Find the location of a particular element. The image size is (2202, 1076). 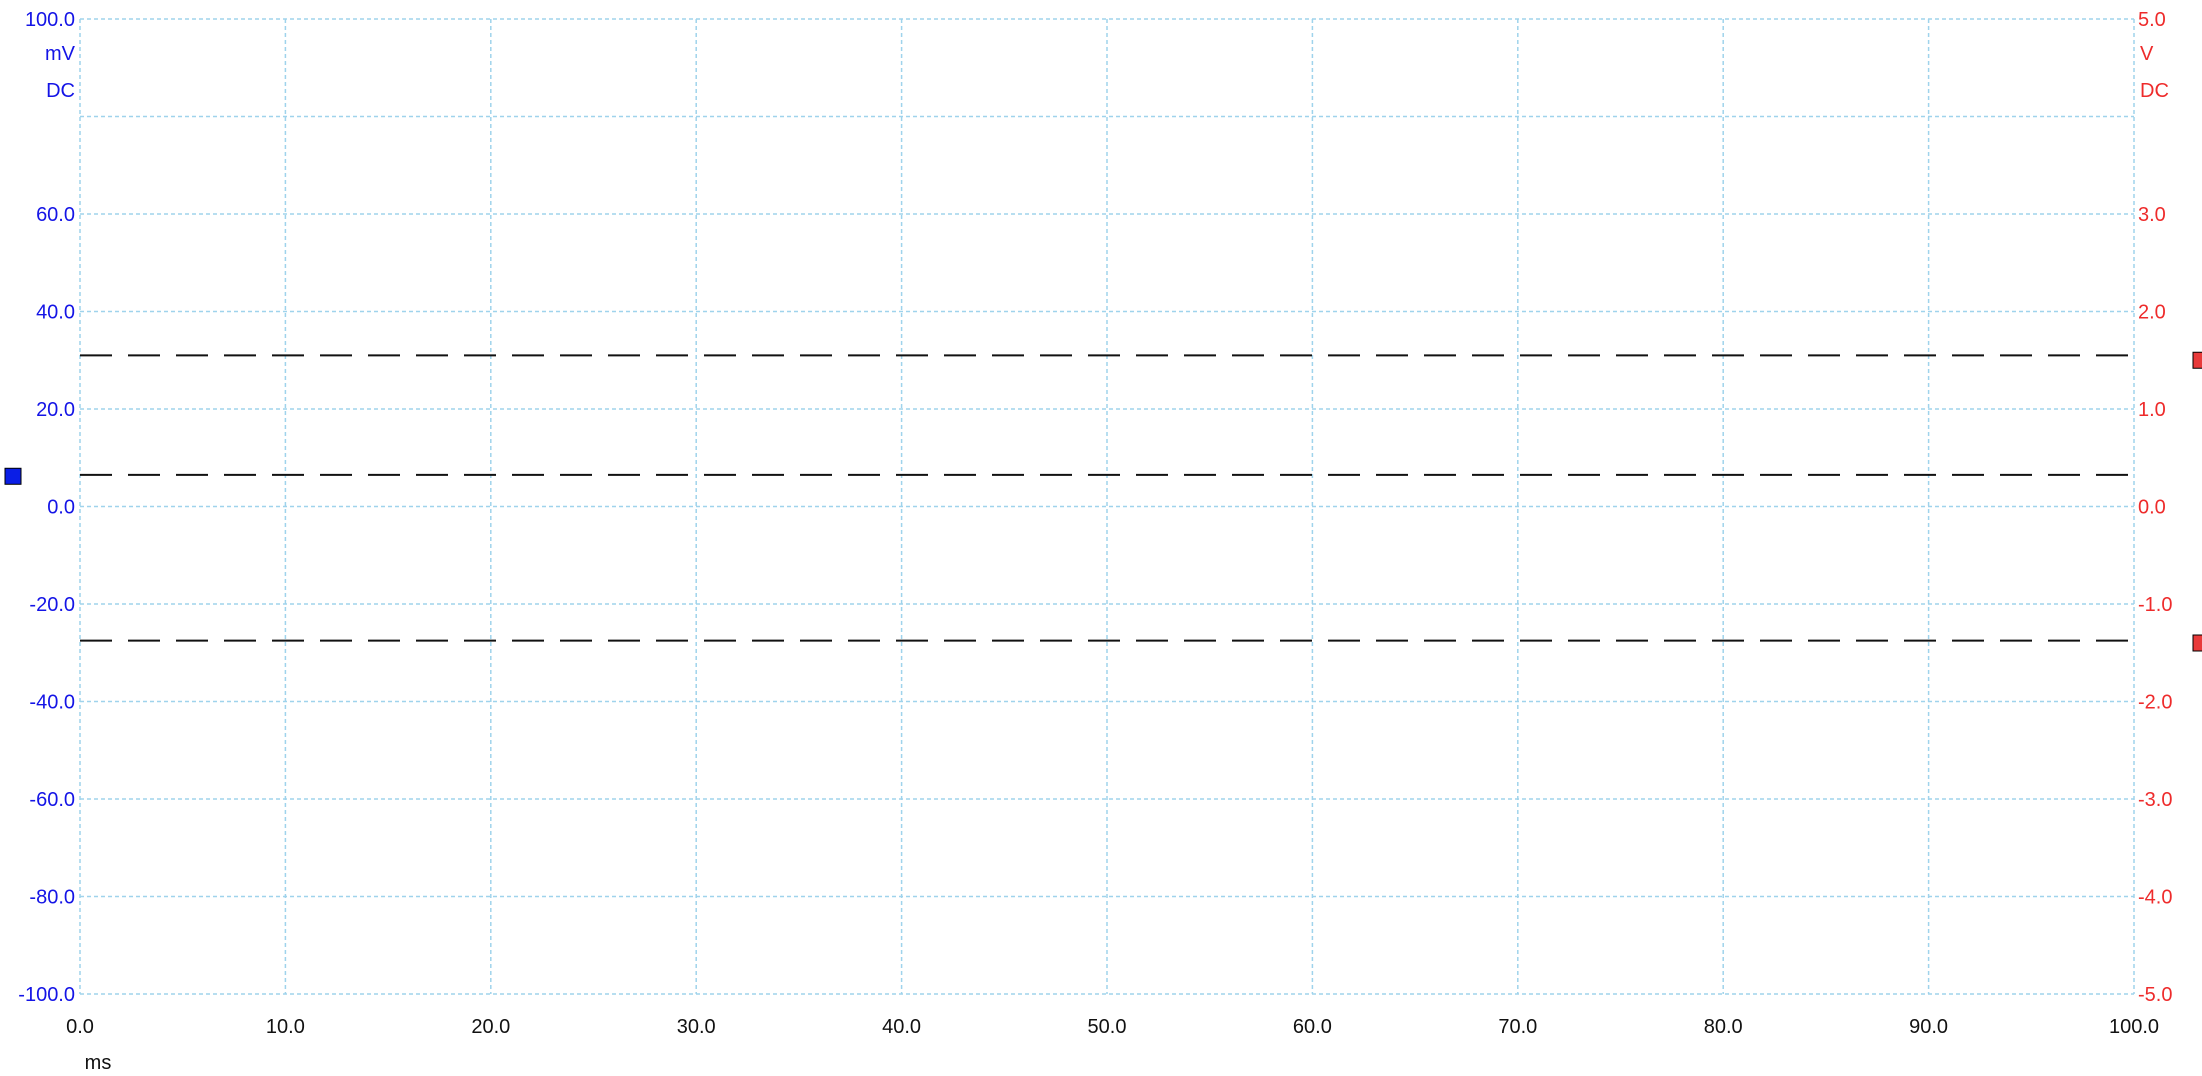

right-axis-tick-label: -5.0 is located at coordinates (2155, 995).